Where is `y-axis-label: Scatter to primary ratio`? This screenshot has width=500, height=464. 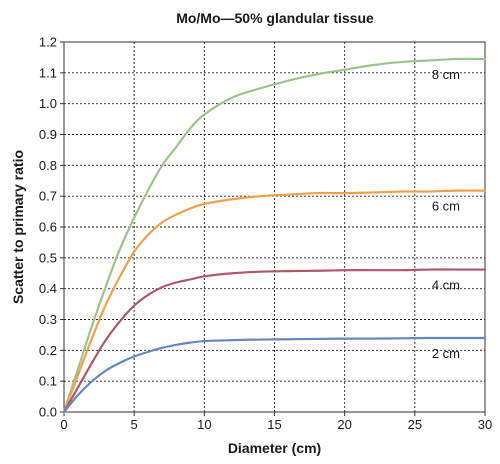
y-axis-label: Scatter to primary ratio is located at coordinates (18, 227).